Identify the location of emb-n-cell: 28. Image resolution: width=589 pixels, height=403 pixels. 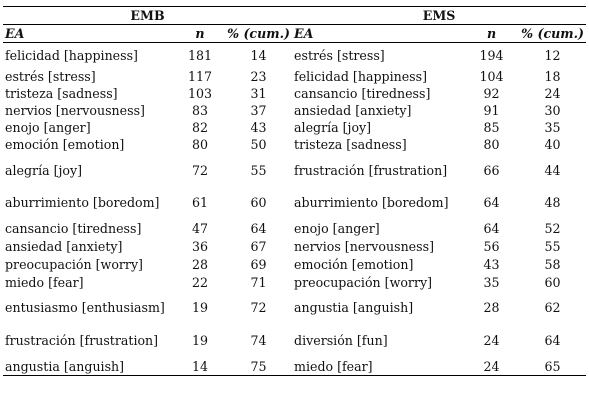
(200, 264).